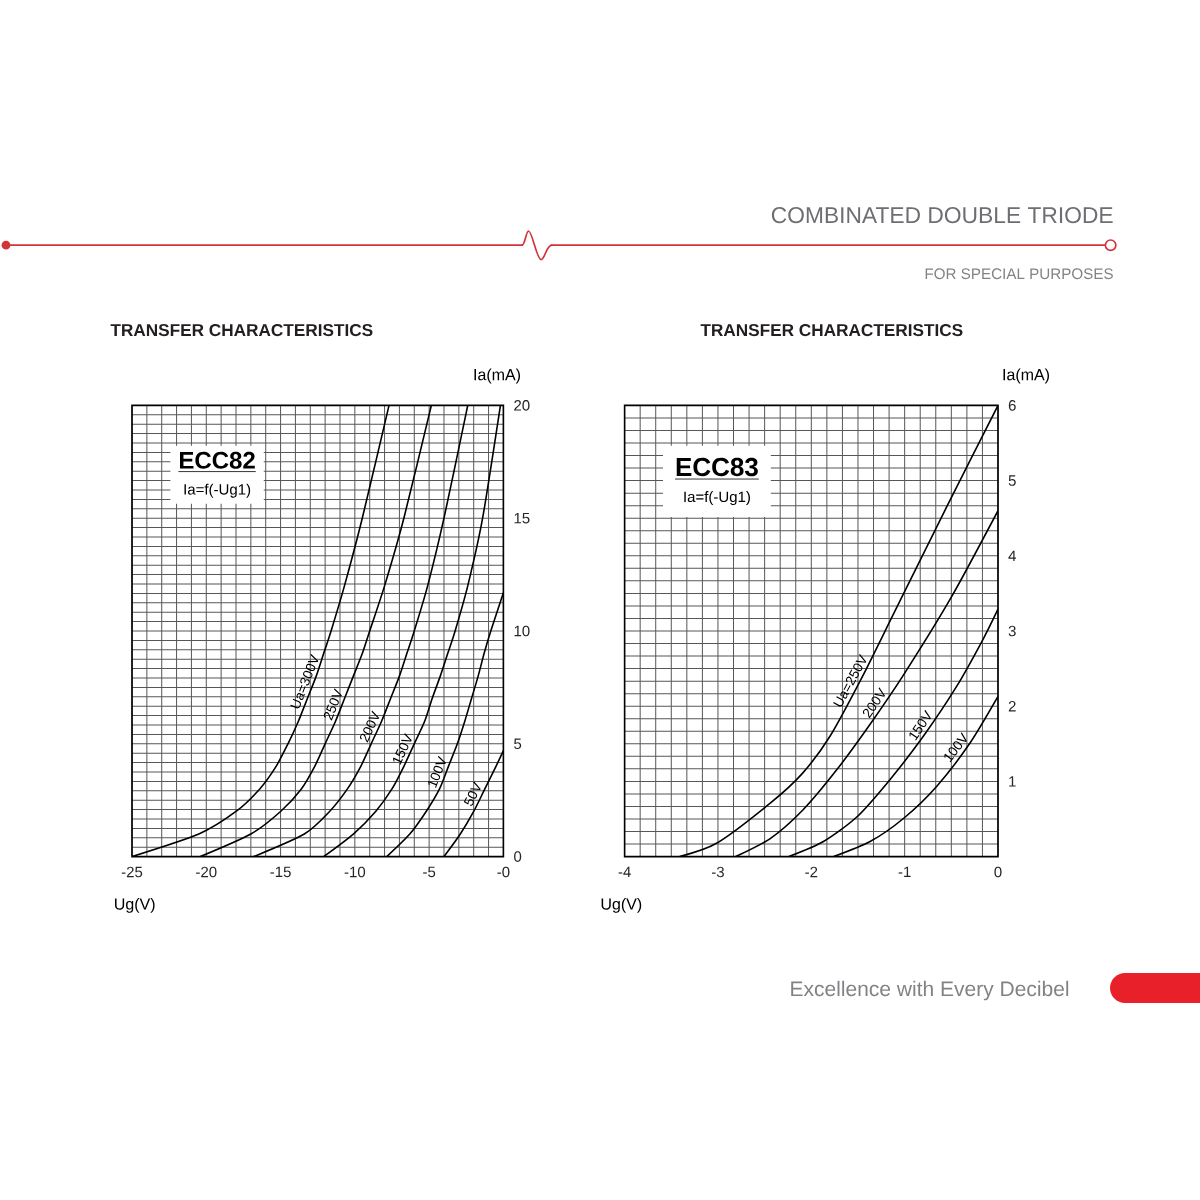 Image resolution: width=1200 pixels, height=1200 pixels. I want to click on annotation: ECC83, so click(717, 467).